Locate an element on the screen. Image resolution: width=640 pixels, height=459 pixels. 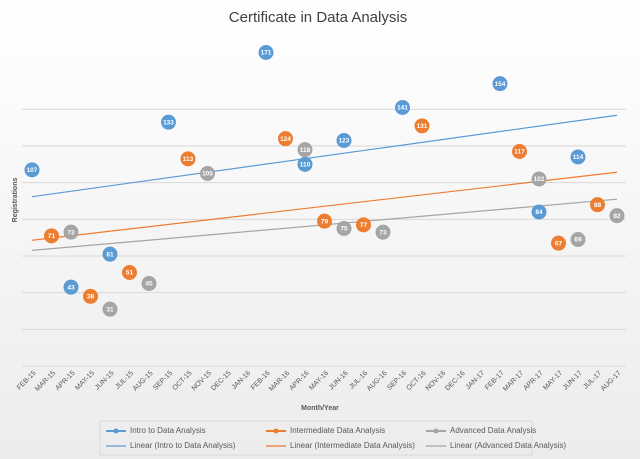
data-label: 43 is located at coordinates (71, 287).